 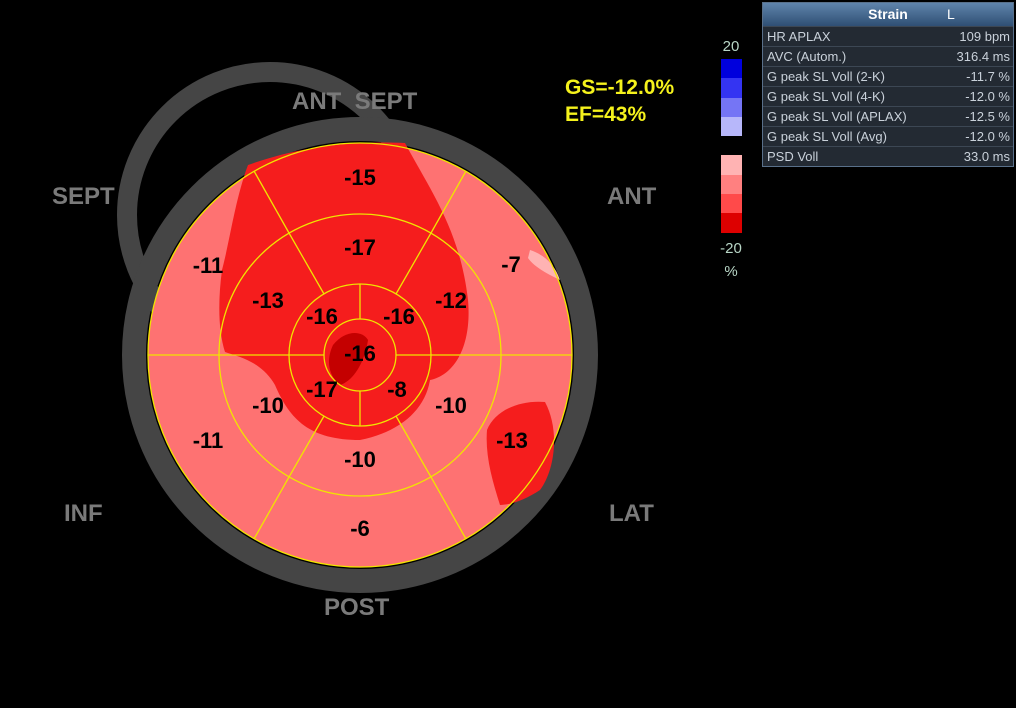 I want to click on color-scale, so click(x=731, y=146).